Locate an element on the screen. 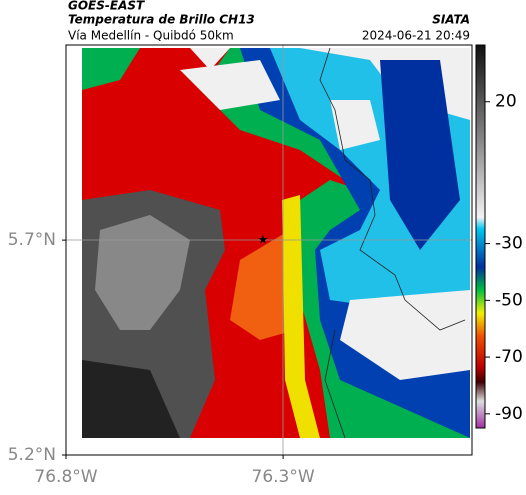  colorbar is located at coordinates (480, 236).